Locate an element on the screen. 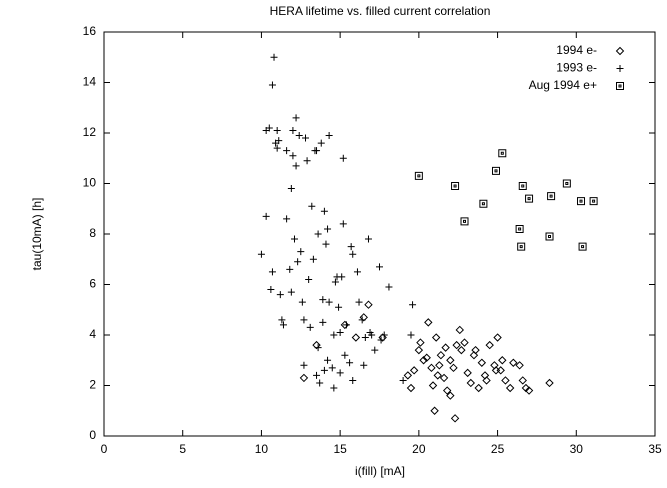 This screenshot has width=667, height=488. x-axis-label: i(fill) [mA] is located at coordinates (380, 471).